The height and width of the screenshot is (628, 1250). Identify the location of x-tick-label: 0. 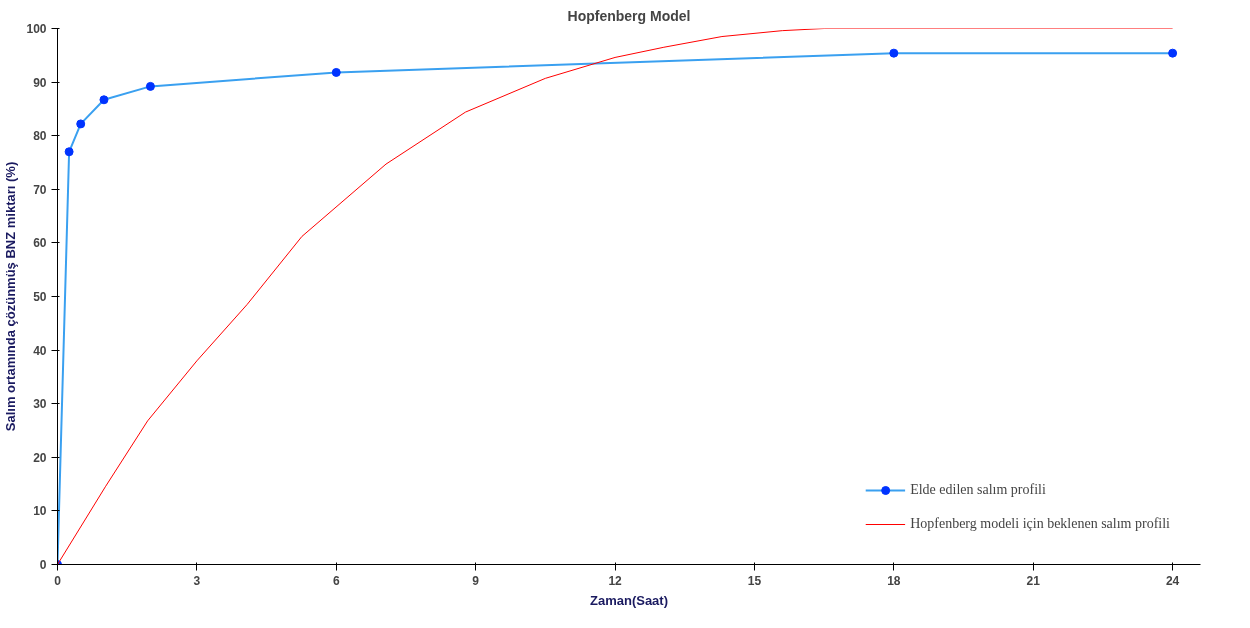
(58, 580).